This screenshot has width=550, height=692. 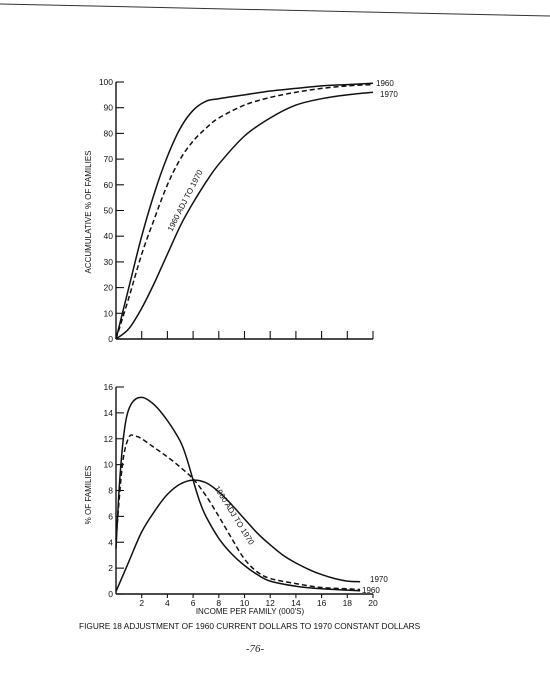 What do you see at coordinates (109, 262) in the screenshot?
I see `y-tick-label: 30` at bounding box center [109, 262].